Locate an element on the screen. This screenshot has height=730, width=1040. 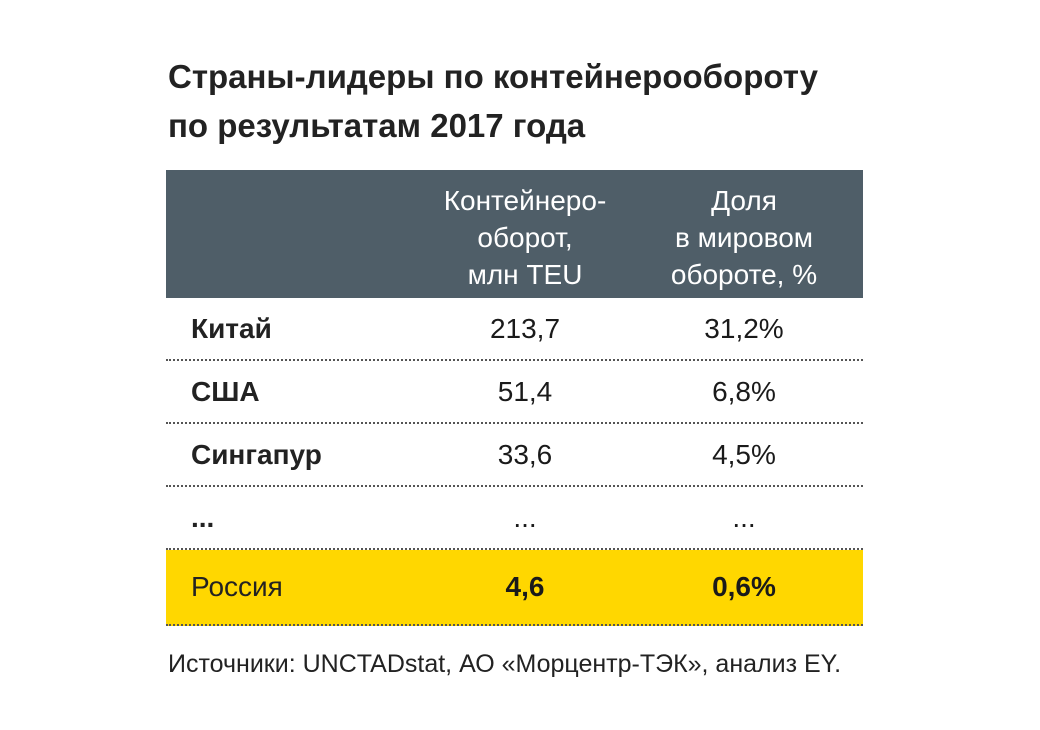
table-row-highlighted: Россия 4,6 0,6% is located at coordinates (514, 588).